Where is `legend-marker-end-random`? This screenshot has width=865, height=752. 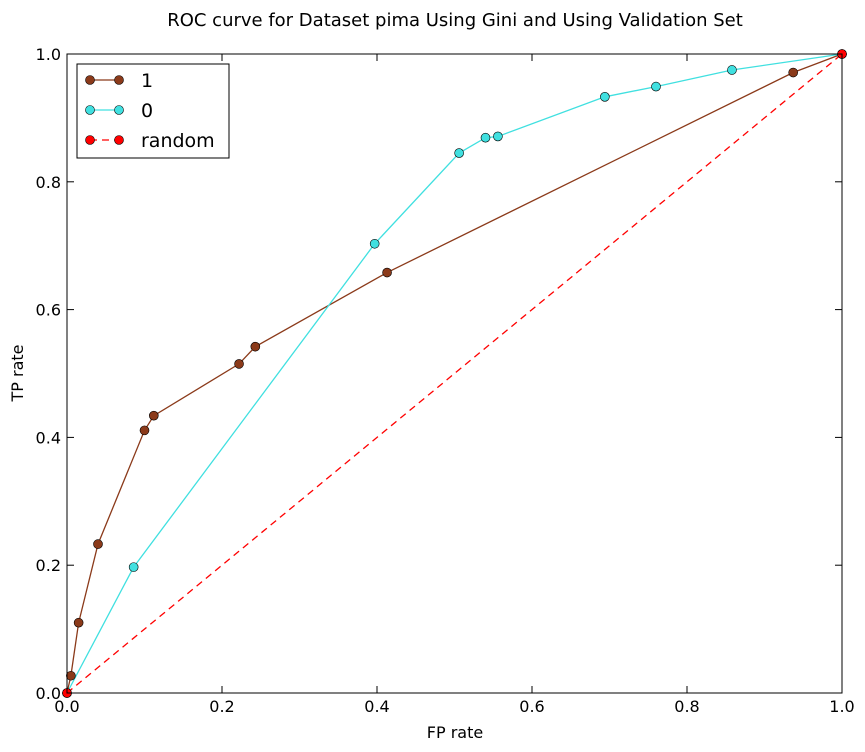 legend-marker-end-random is located at coordinates (119, 140).